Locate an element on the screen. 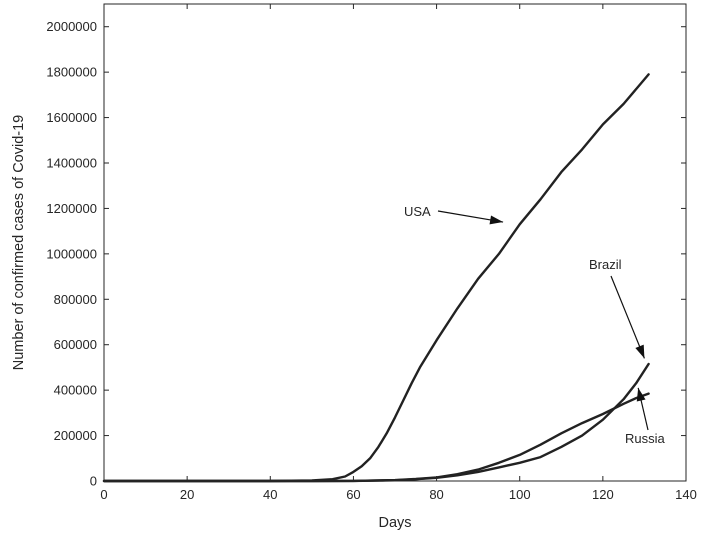 The width and height of the screenshot is (701, 538). x-tick-label: 60 is located at coordinates (353, 494).